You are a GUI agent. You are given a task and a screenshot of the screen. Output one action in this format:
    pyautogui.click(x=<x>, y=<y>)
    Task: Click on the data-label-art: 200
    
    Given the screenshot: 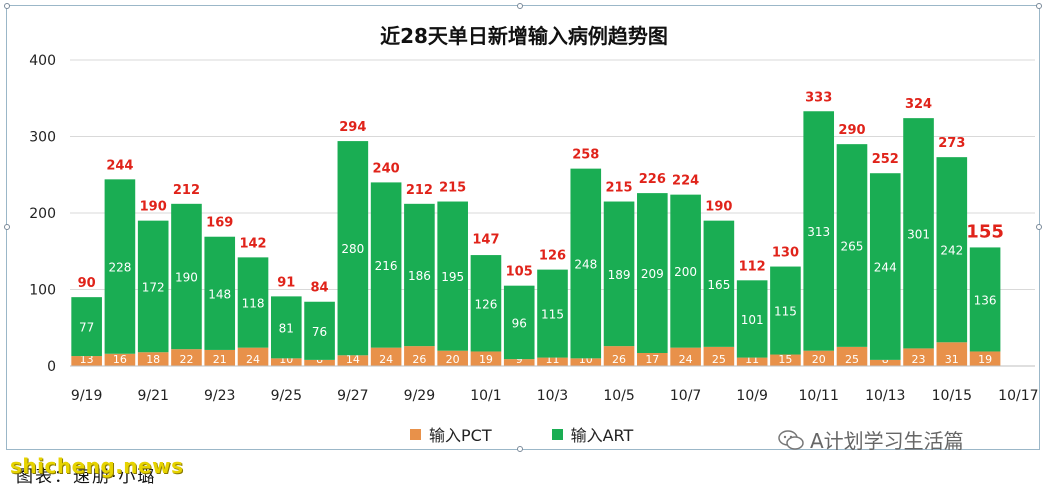 What is the action you would take?
    pyautogui.click(x=685, y=272)
    